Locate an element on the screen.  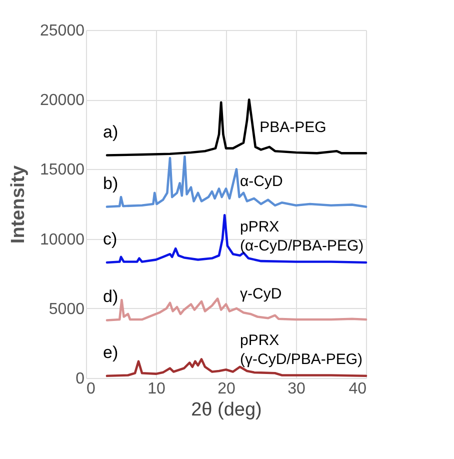
y-tick-label: 20000 is located at coordinates (62, 101).